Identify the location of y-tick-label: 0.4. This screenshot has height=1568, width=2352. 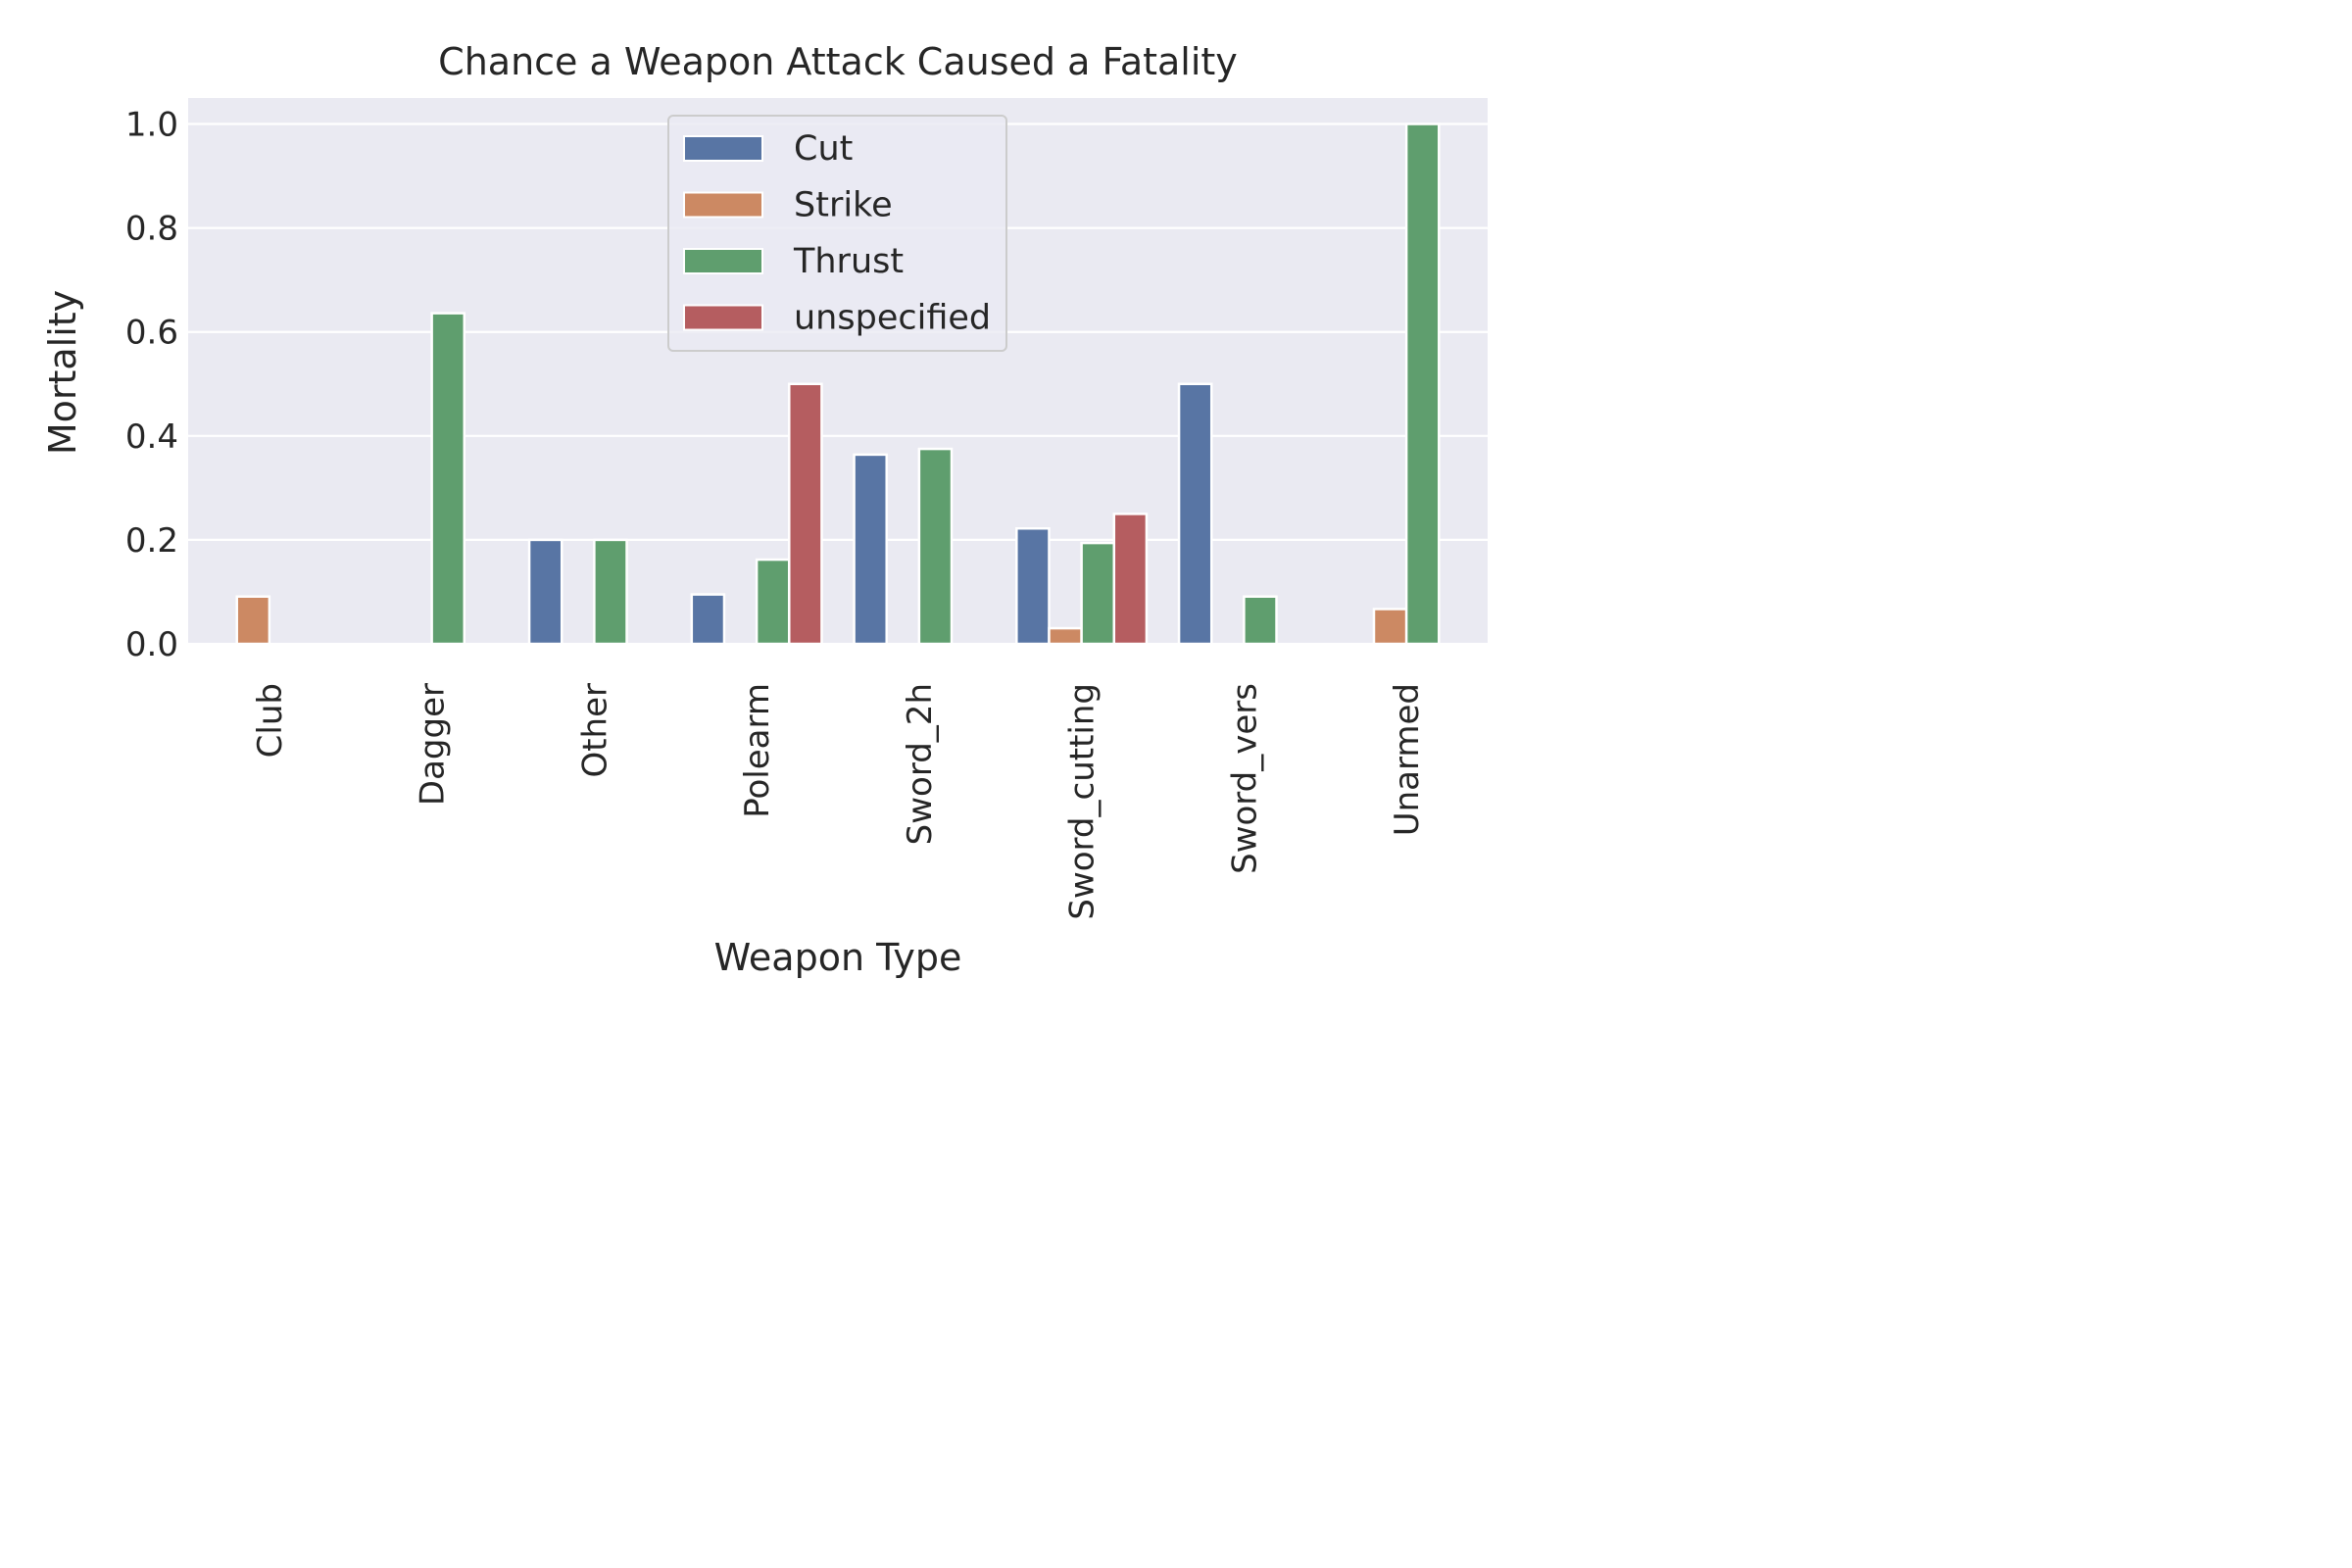
(151, 437).